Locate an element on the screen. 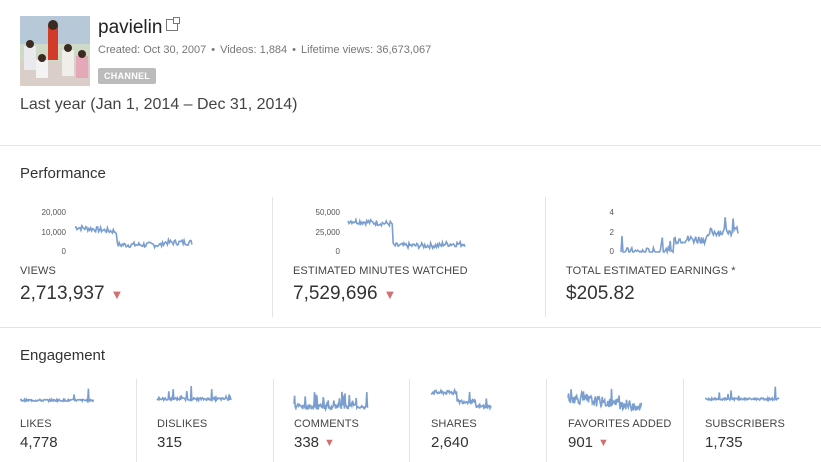 This screenshot has height=462, width=821. earnings-label: TOTAL ESTIMATED EARNINGS * is located at coordinates (651, 271).